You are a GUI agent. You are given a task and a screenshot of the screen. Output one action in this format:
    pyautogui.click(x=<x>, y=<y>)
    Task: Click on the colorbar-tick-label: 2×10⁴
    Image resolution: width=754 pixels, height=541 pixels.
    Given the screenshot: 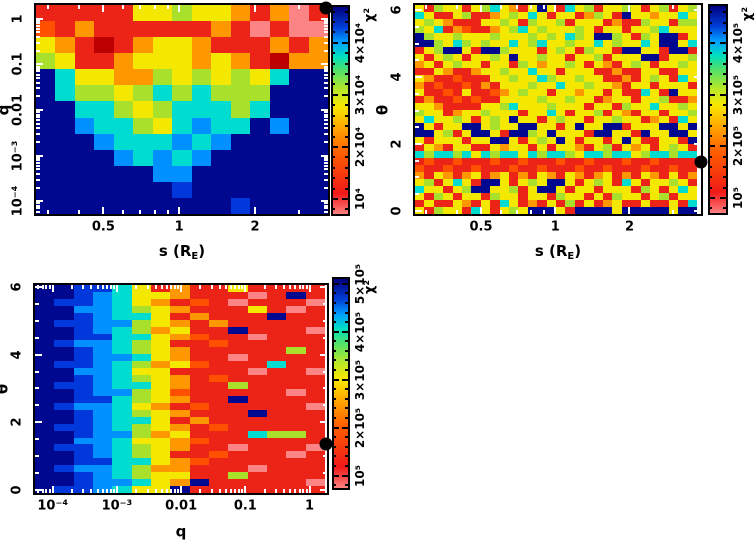 What is the action you would take?
    pyautogui.click(x=360, y=147)
    